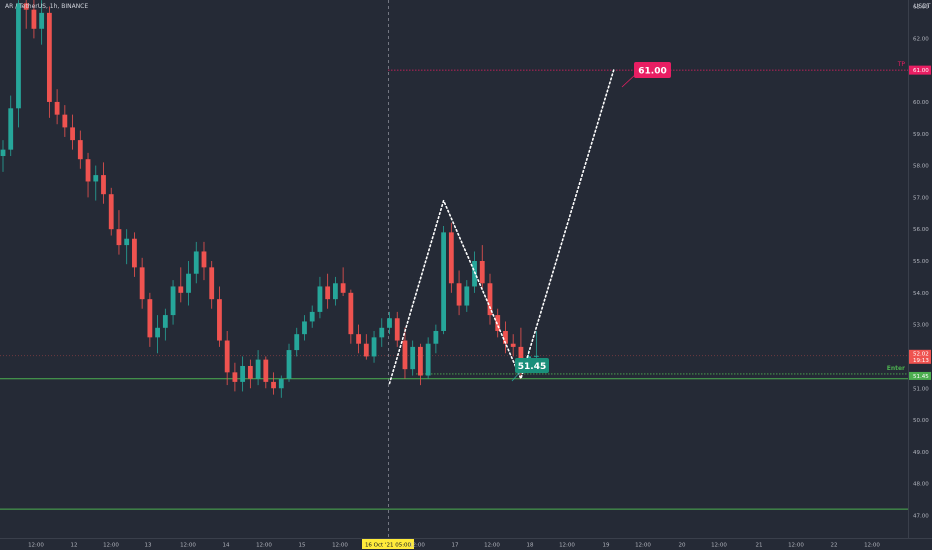 The height and width of the screenshot is (550, 932). What do you see at coordinates (516, 376) in the screenshot?
I see `enter-callout-pointer` at bounding box center [516, 376].